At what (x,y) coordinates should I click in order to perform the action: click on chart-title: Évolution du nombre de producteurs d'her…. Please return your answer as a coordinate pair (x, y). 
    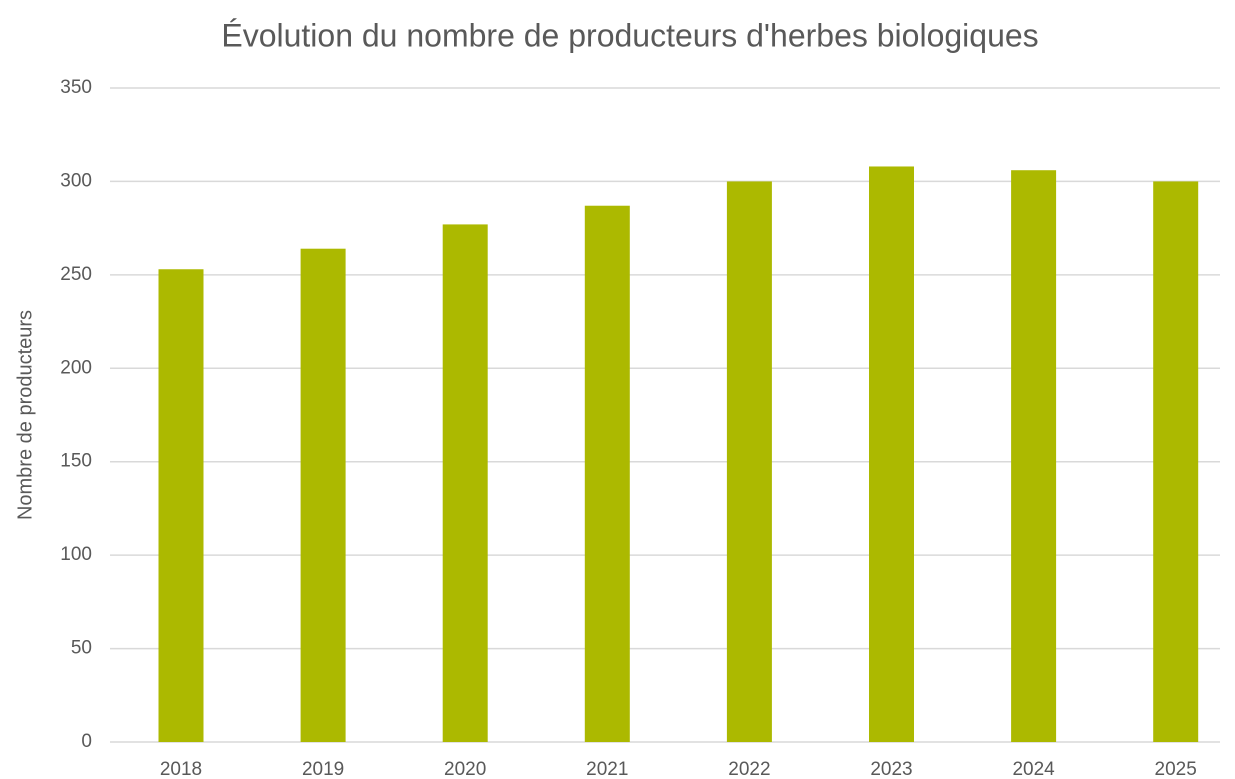
    Looking at the image, I should click on (629, 35).